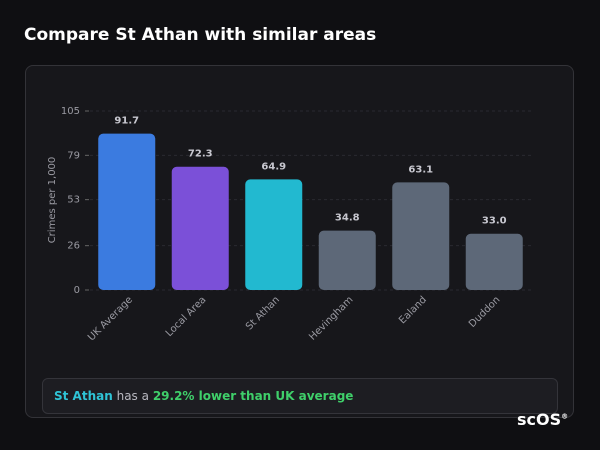 This screenshot has width=600, height=450. I want to click on y-axis-label: Crimes per 1,000, so click(52, 200).